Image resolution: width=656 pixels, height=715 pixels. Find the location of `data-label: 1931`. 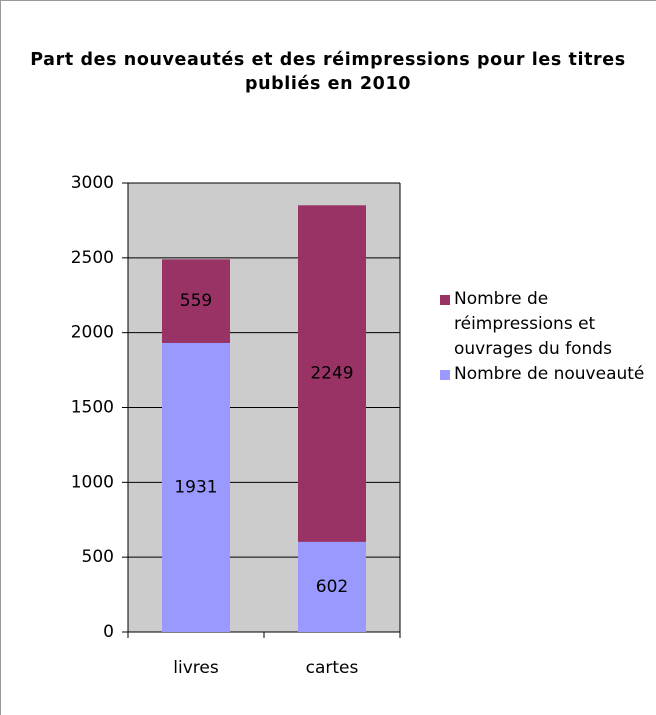

data-label: 1931 is located at coordinates (195, 487).